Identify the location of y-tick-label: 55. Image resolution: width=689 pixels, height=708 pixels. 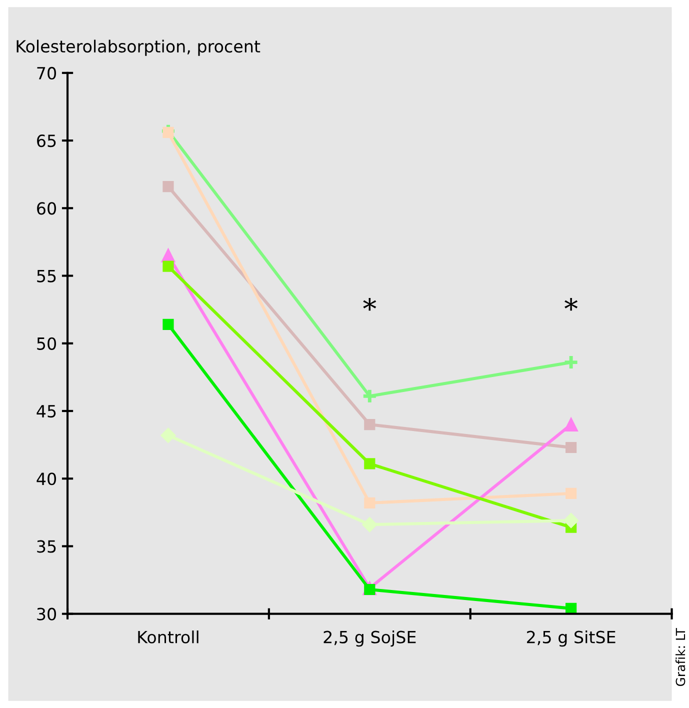
(46, 276).